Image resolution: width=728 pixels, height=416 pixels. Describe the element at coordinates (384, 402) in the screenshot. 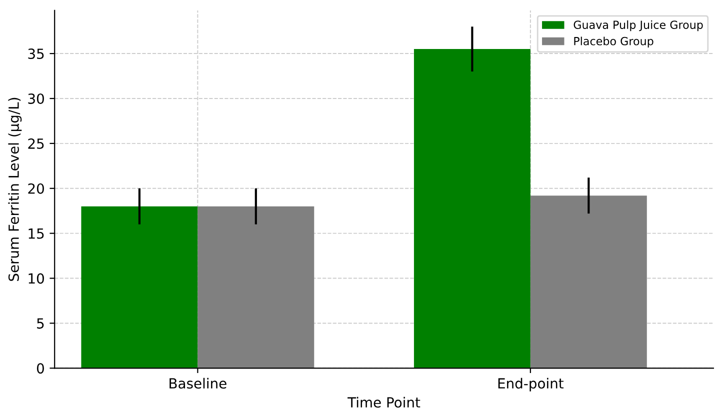

I see `x-axis-title: Time Point` at that location.